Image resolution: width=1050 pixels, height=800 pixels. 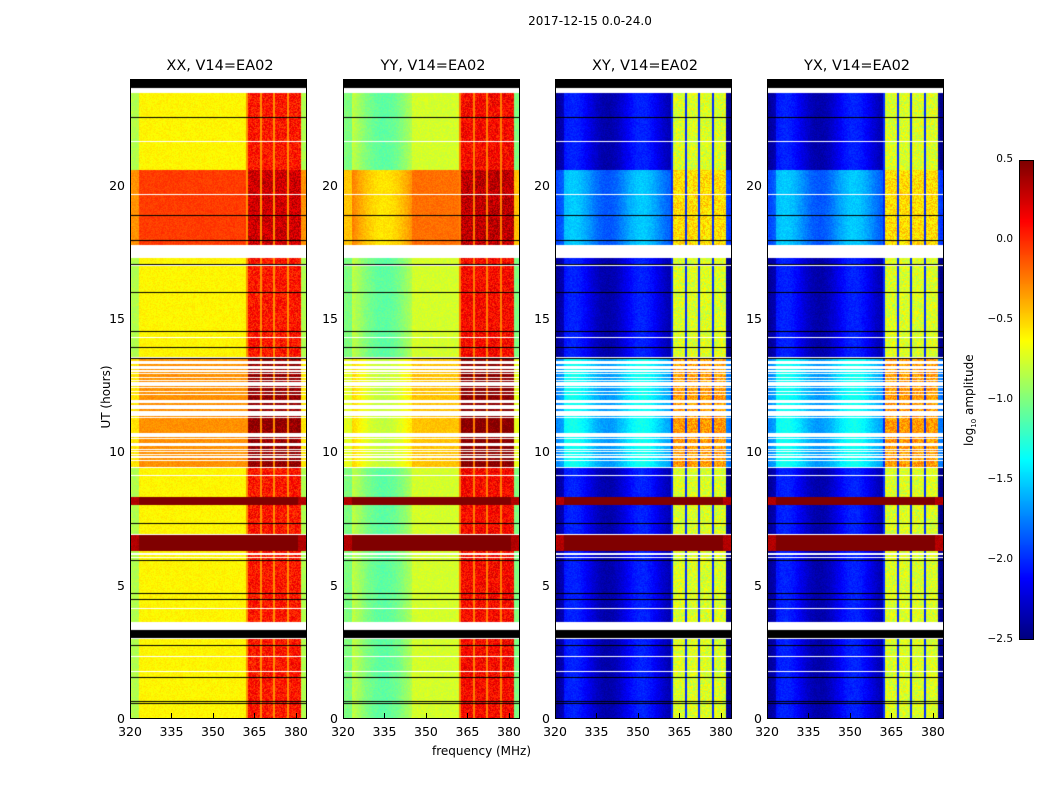 I want to click on waterfall-panel-xy, so click(x=643, y=399).